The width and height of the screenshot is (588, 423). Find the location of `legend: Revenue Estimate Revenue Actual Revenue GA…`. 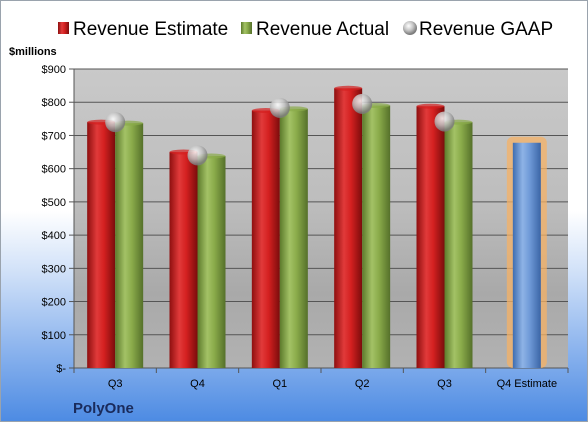

legend: Revenue Estimate Revenue Actual Revenue GA… is located at coordinates (305, 29).